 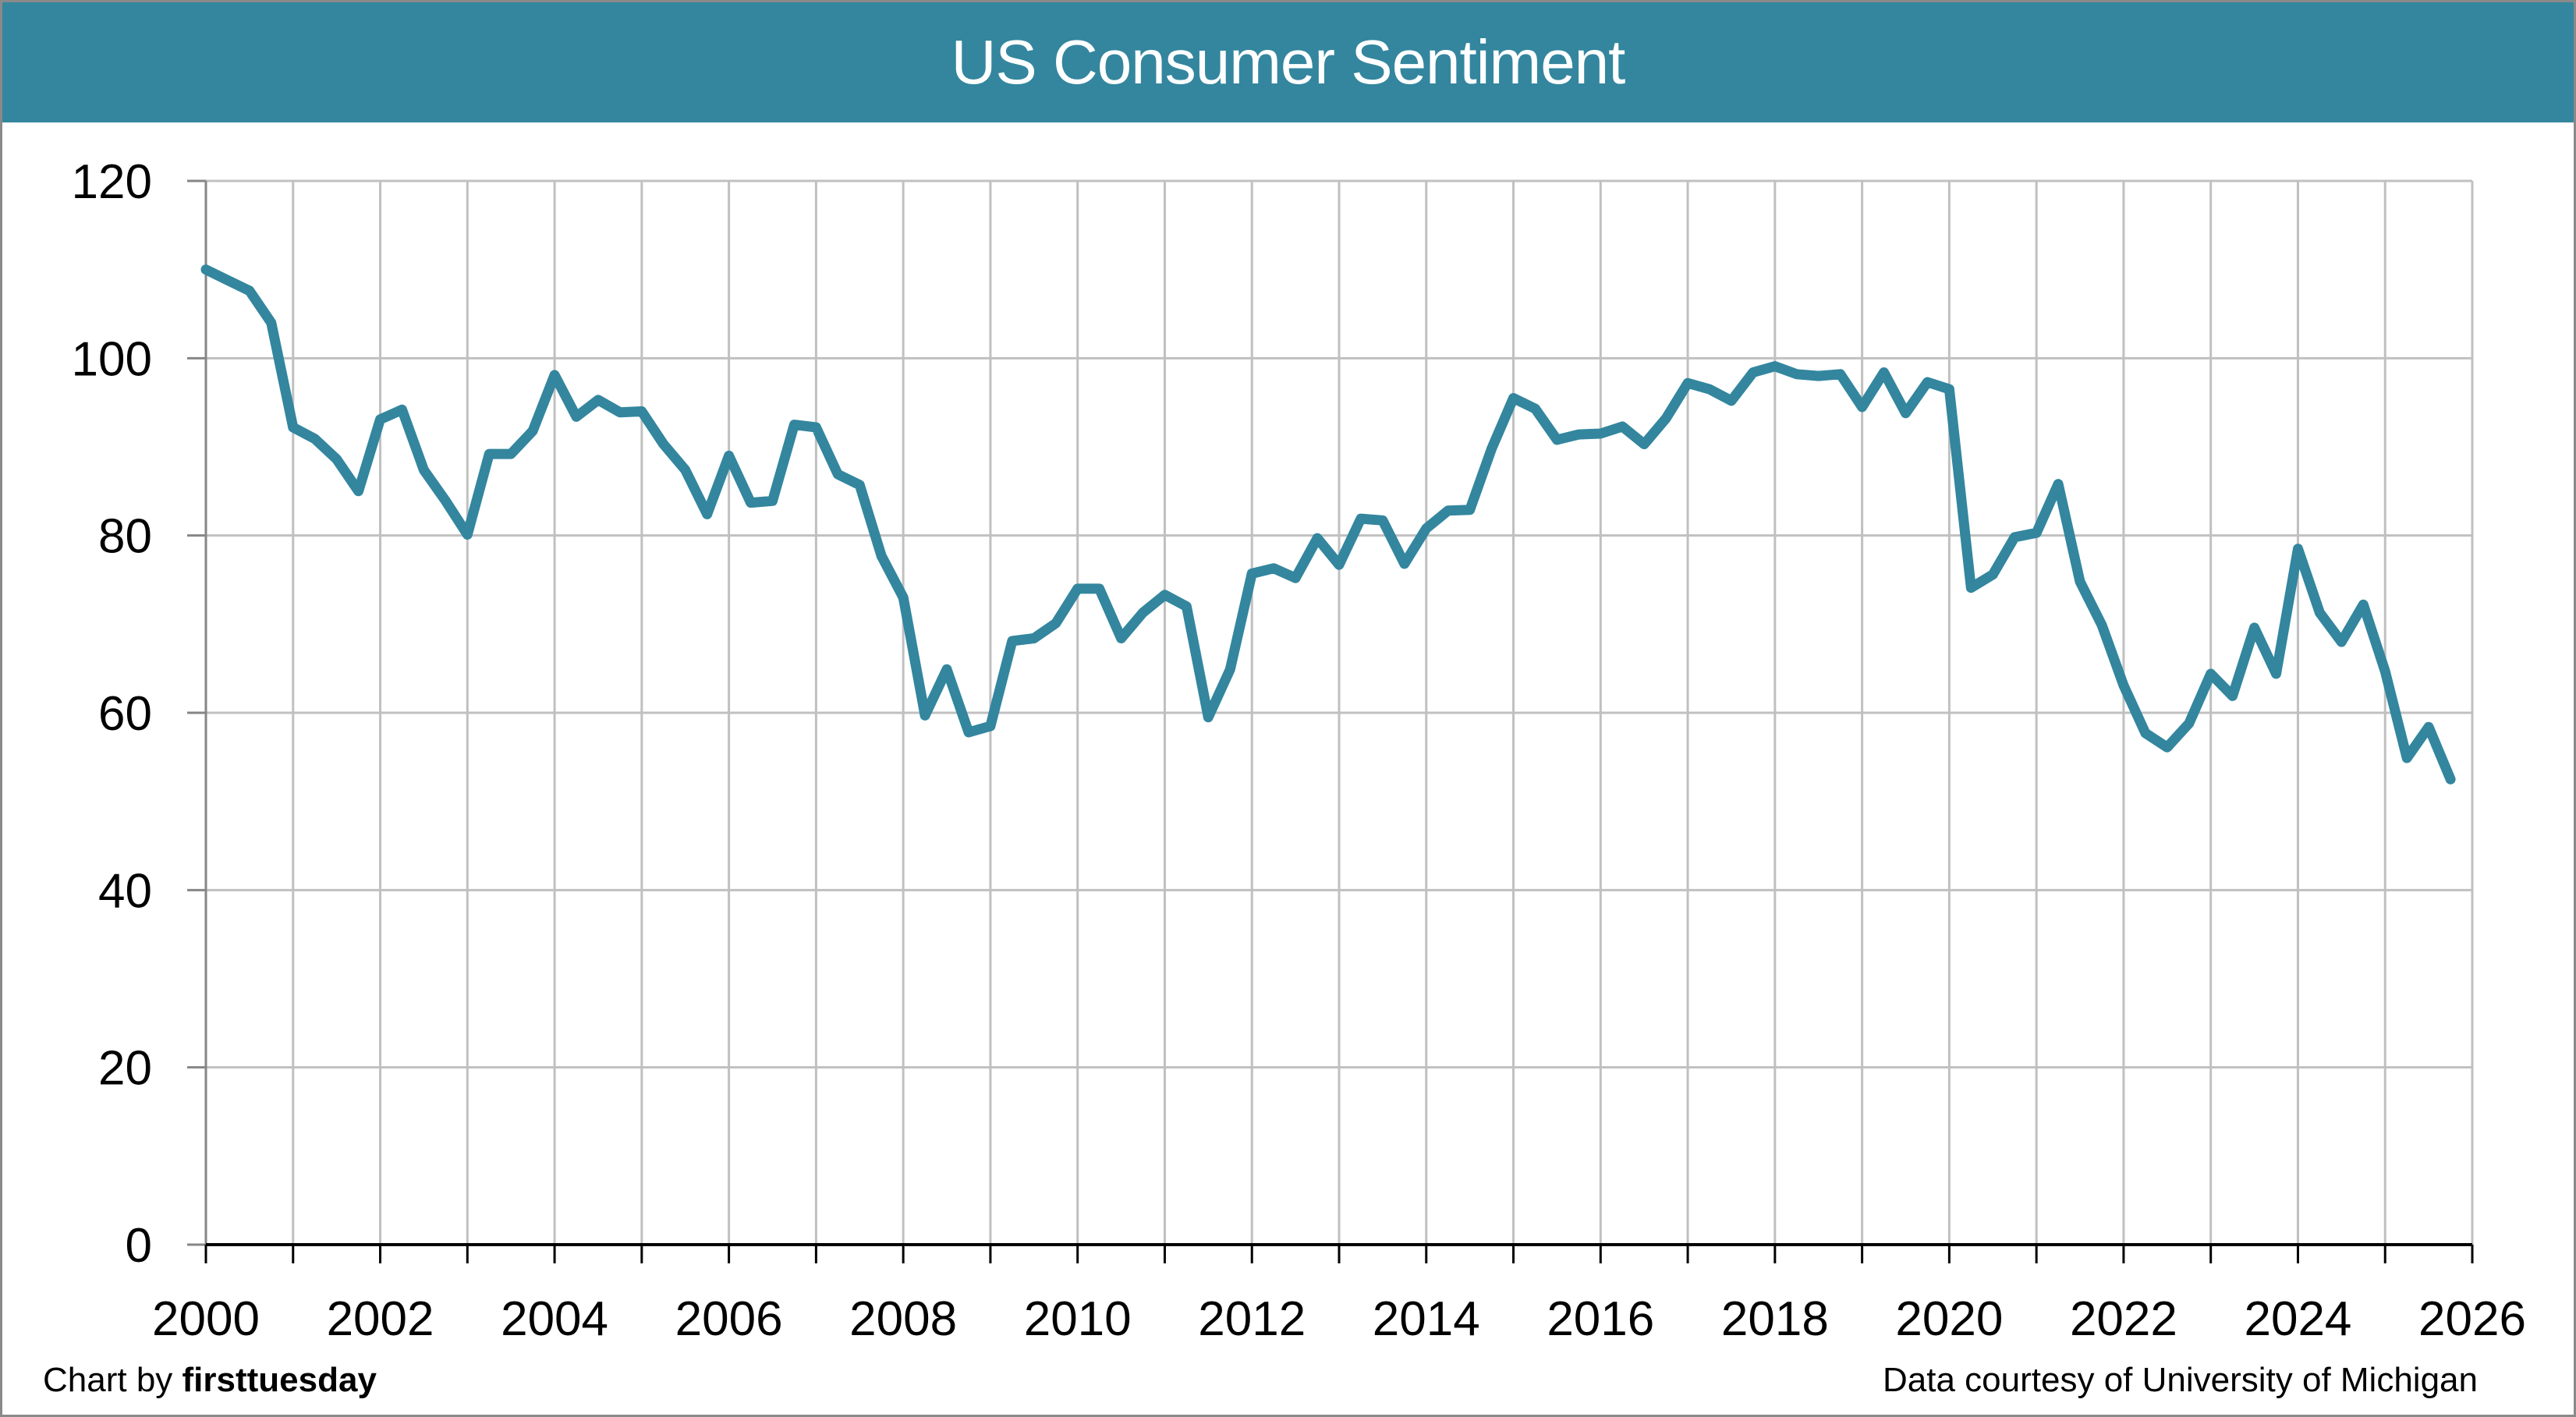 I want to click on x-tick-label: 2018, so click(x=1775, y=1319).